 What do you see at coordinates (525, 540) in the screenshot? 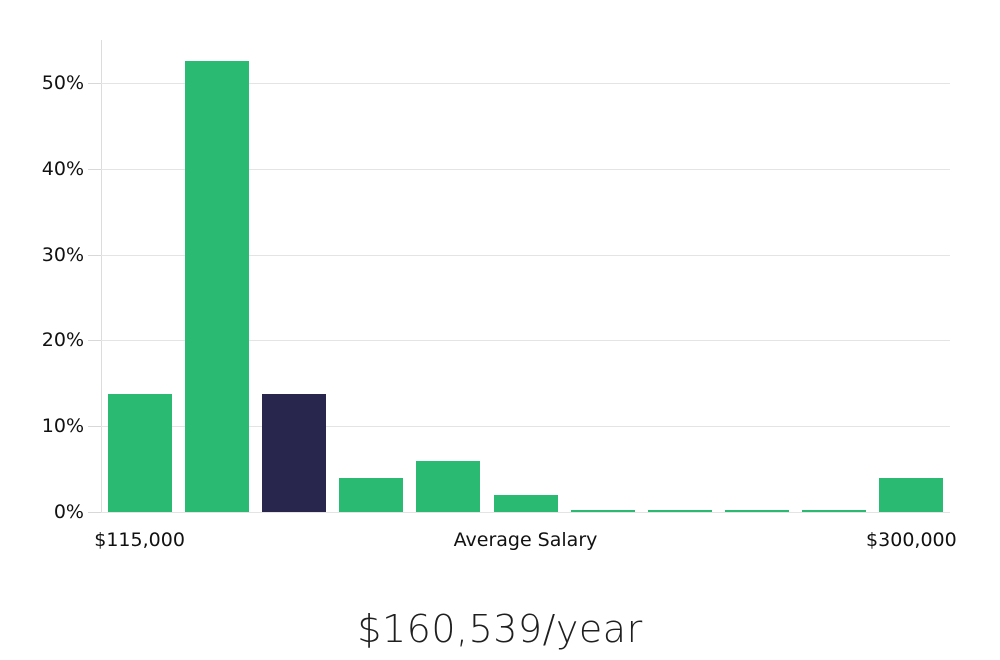
I see `x-axis-title: Average Salary` at bounding box center [525, 540].